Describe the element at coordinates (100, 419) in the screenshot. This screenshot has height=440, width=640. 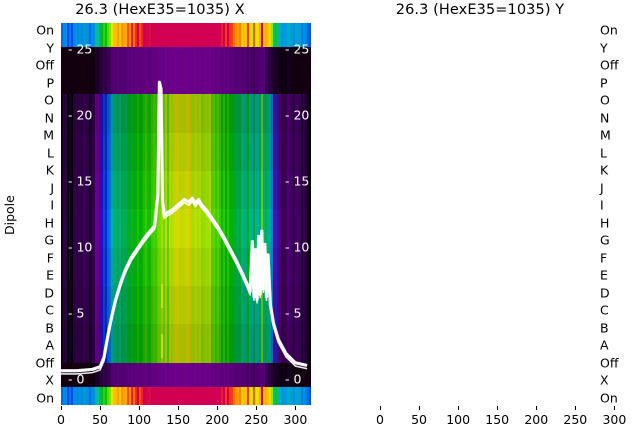
I see `x-tick-label: 50` at that location.